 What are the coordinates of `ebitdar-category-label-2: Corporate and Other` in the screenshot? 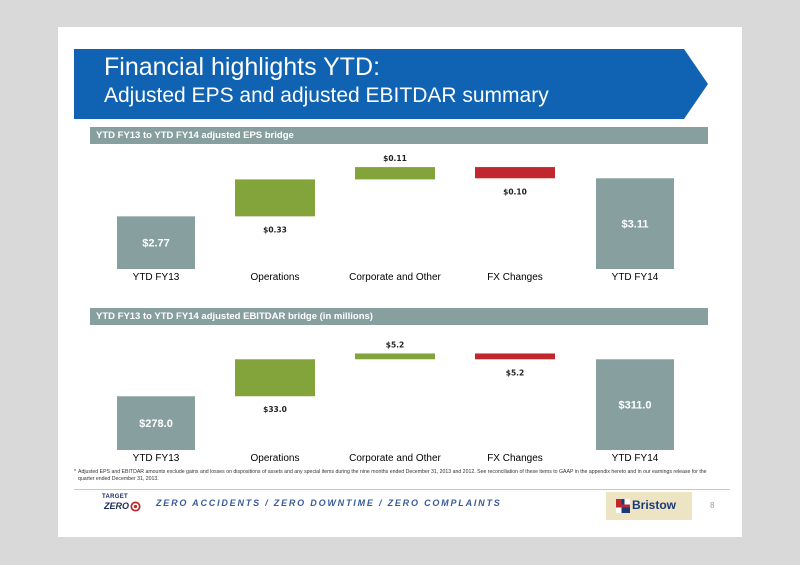 It's located at (395, 458).